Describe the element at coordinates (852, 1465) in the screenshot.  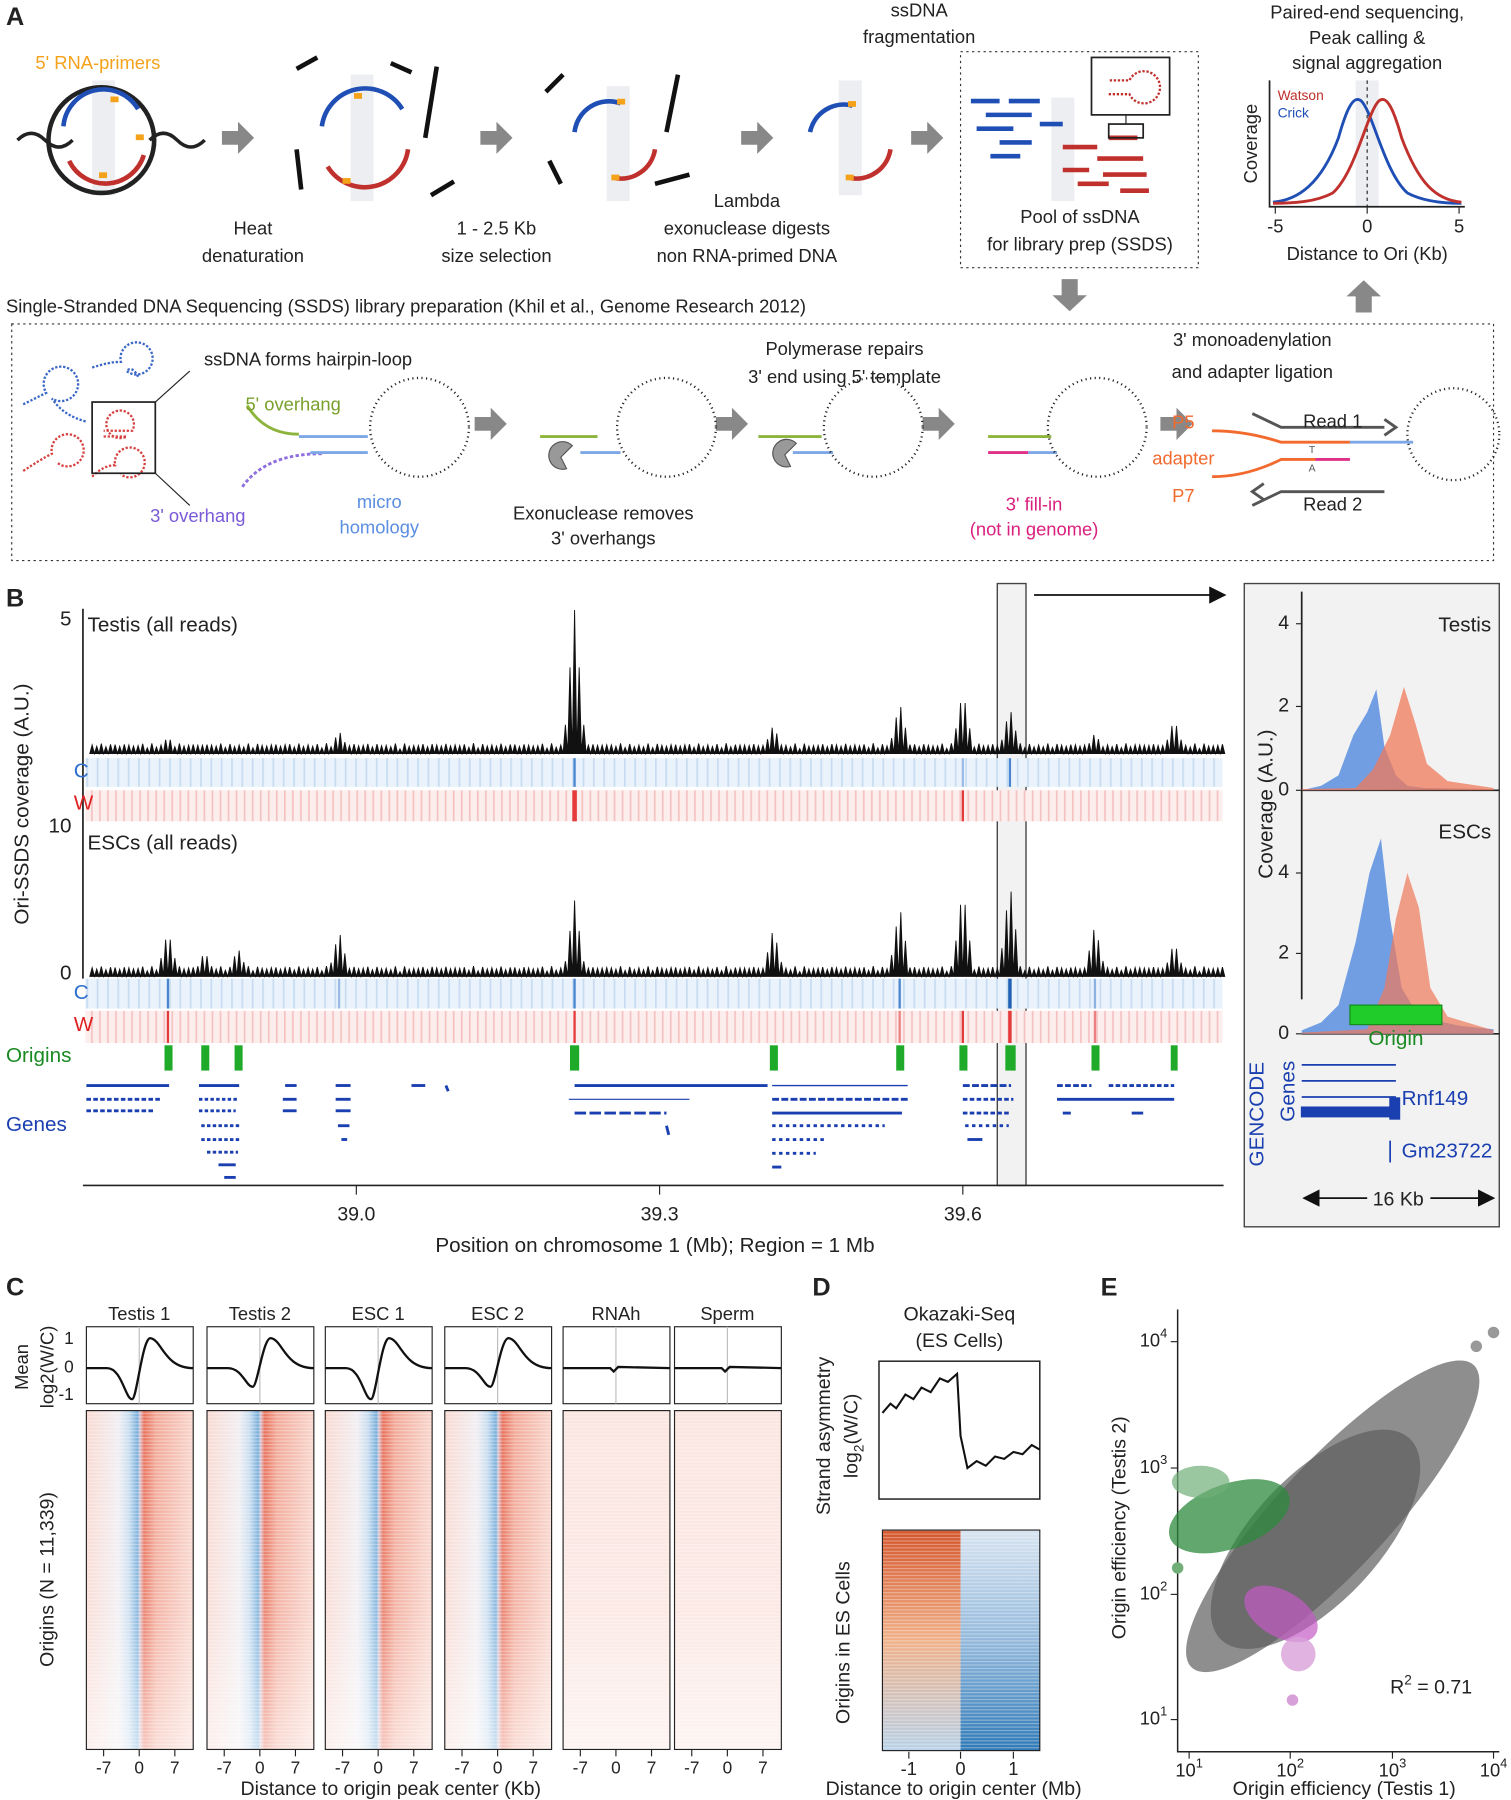
I see `text-part: log` at that location.